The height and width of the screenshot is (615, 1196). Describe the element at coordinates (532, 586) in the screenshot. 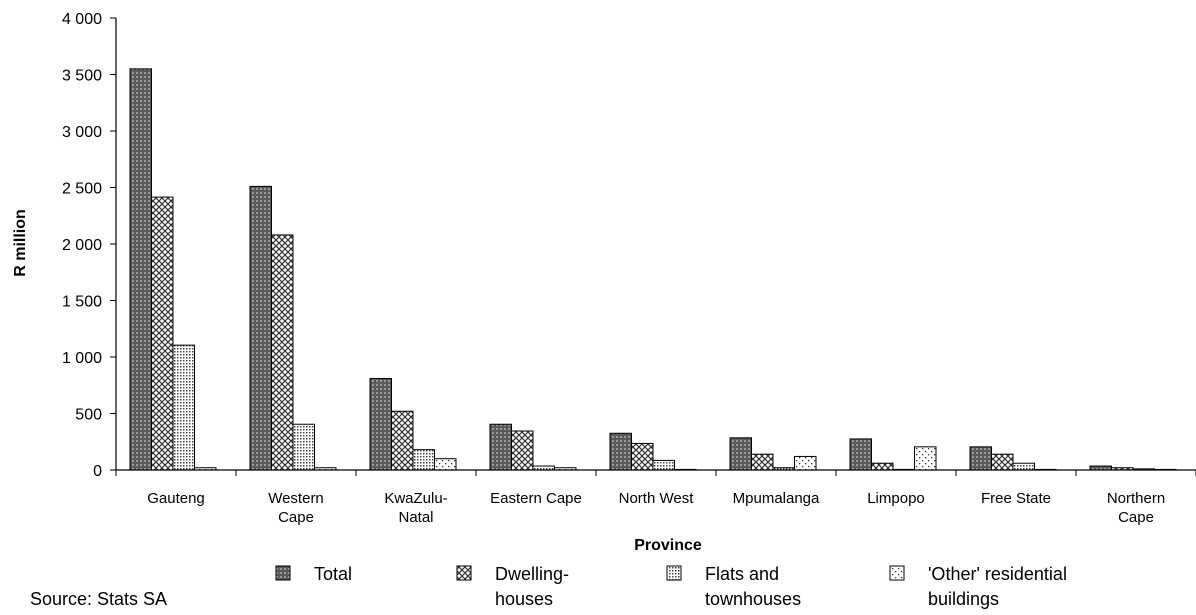

I see `legend-label: Dwelling-houses` at that location.